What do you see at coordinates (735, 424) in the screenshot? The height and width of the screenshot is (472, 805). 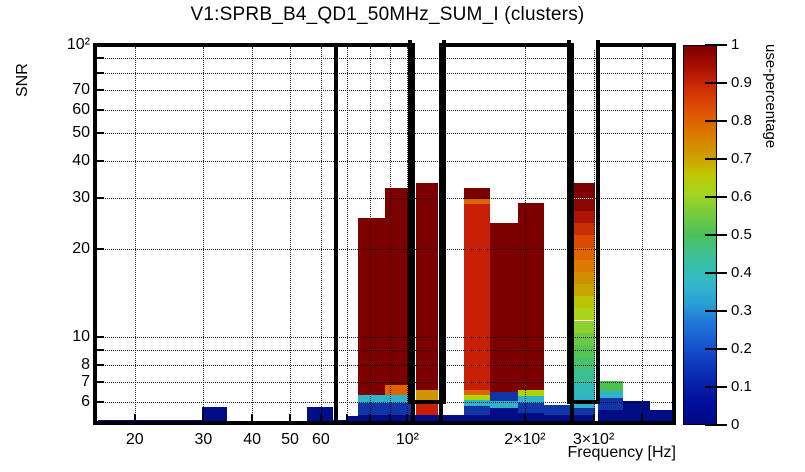 I see `colorbar-tick-label: 0` at bounding box center [735, 424].